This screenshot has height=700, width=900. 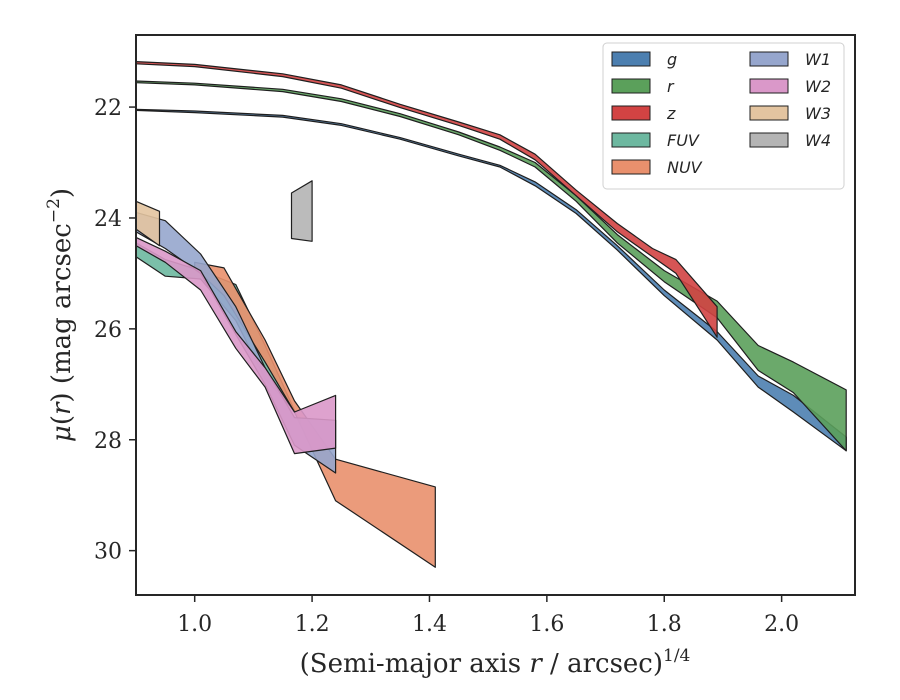 I want to click on y-tick-label: 24, so click(x=108, y=219).